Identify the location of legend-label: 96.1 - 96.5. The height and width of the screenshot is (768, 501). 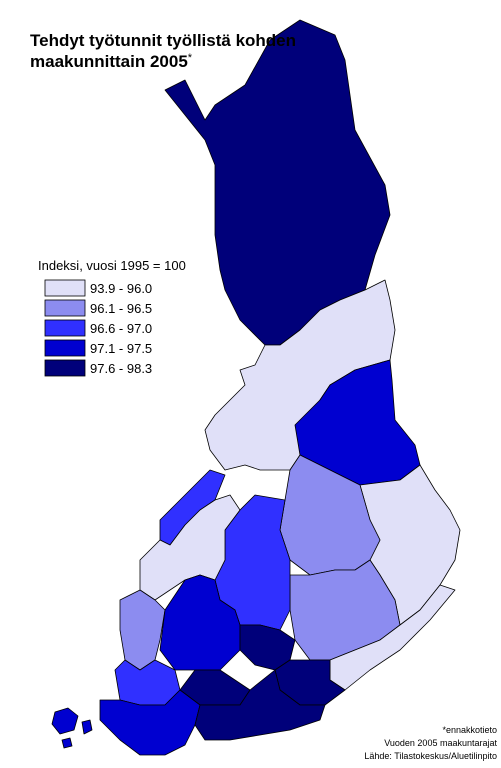
(121, 308).